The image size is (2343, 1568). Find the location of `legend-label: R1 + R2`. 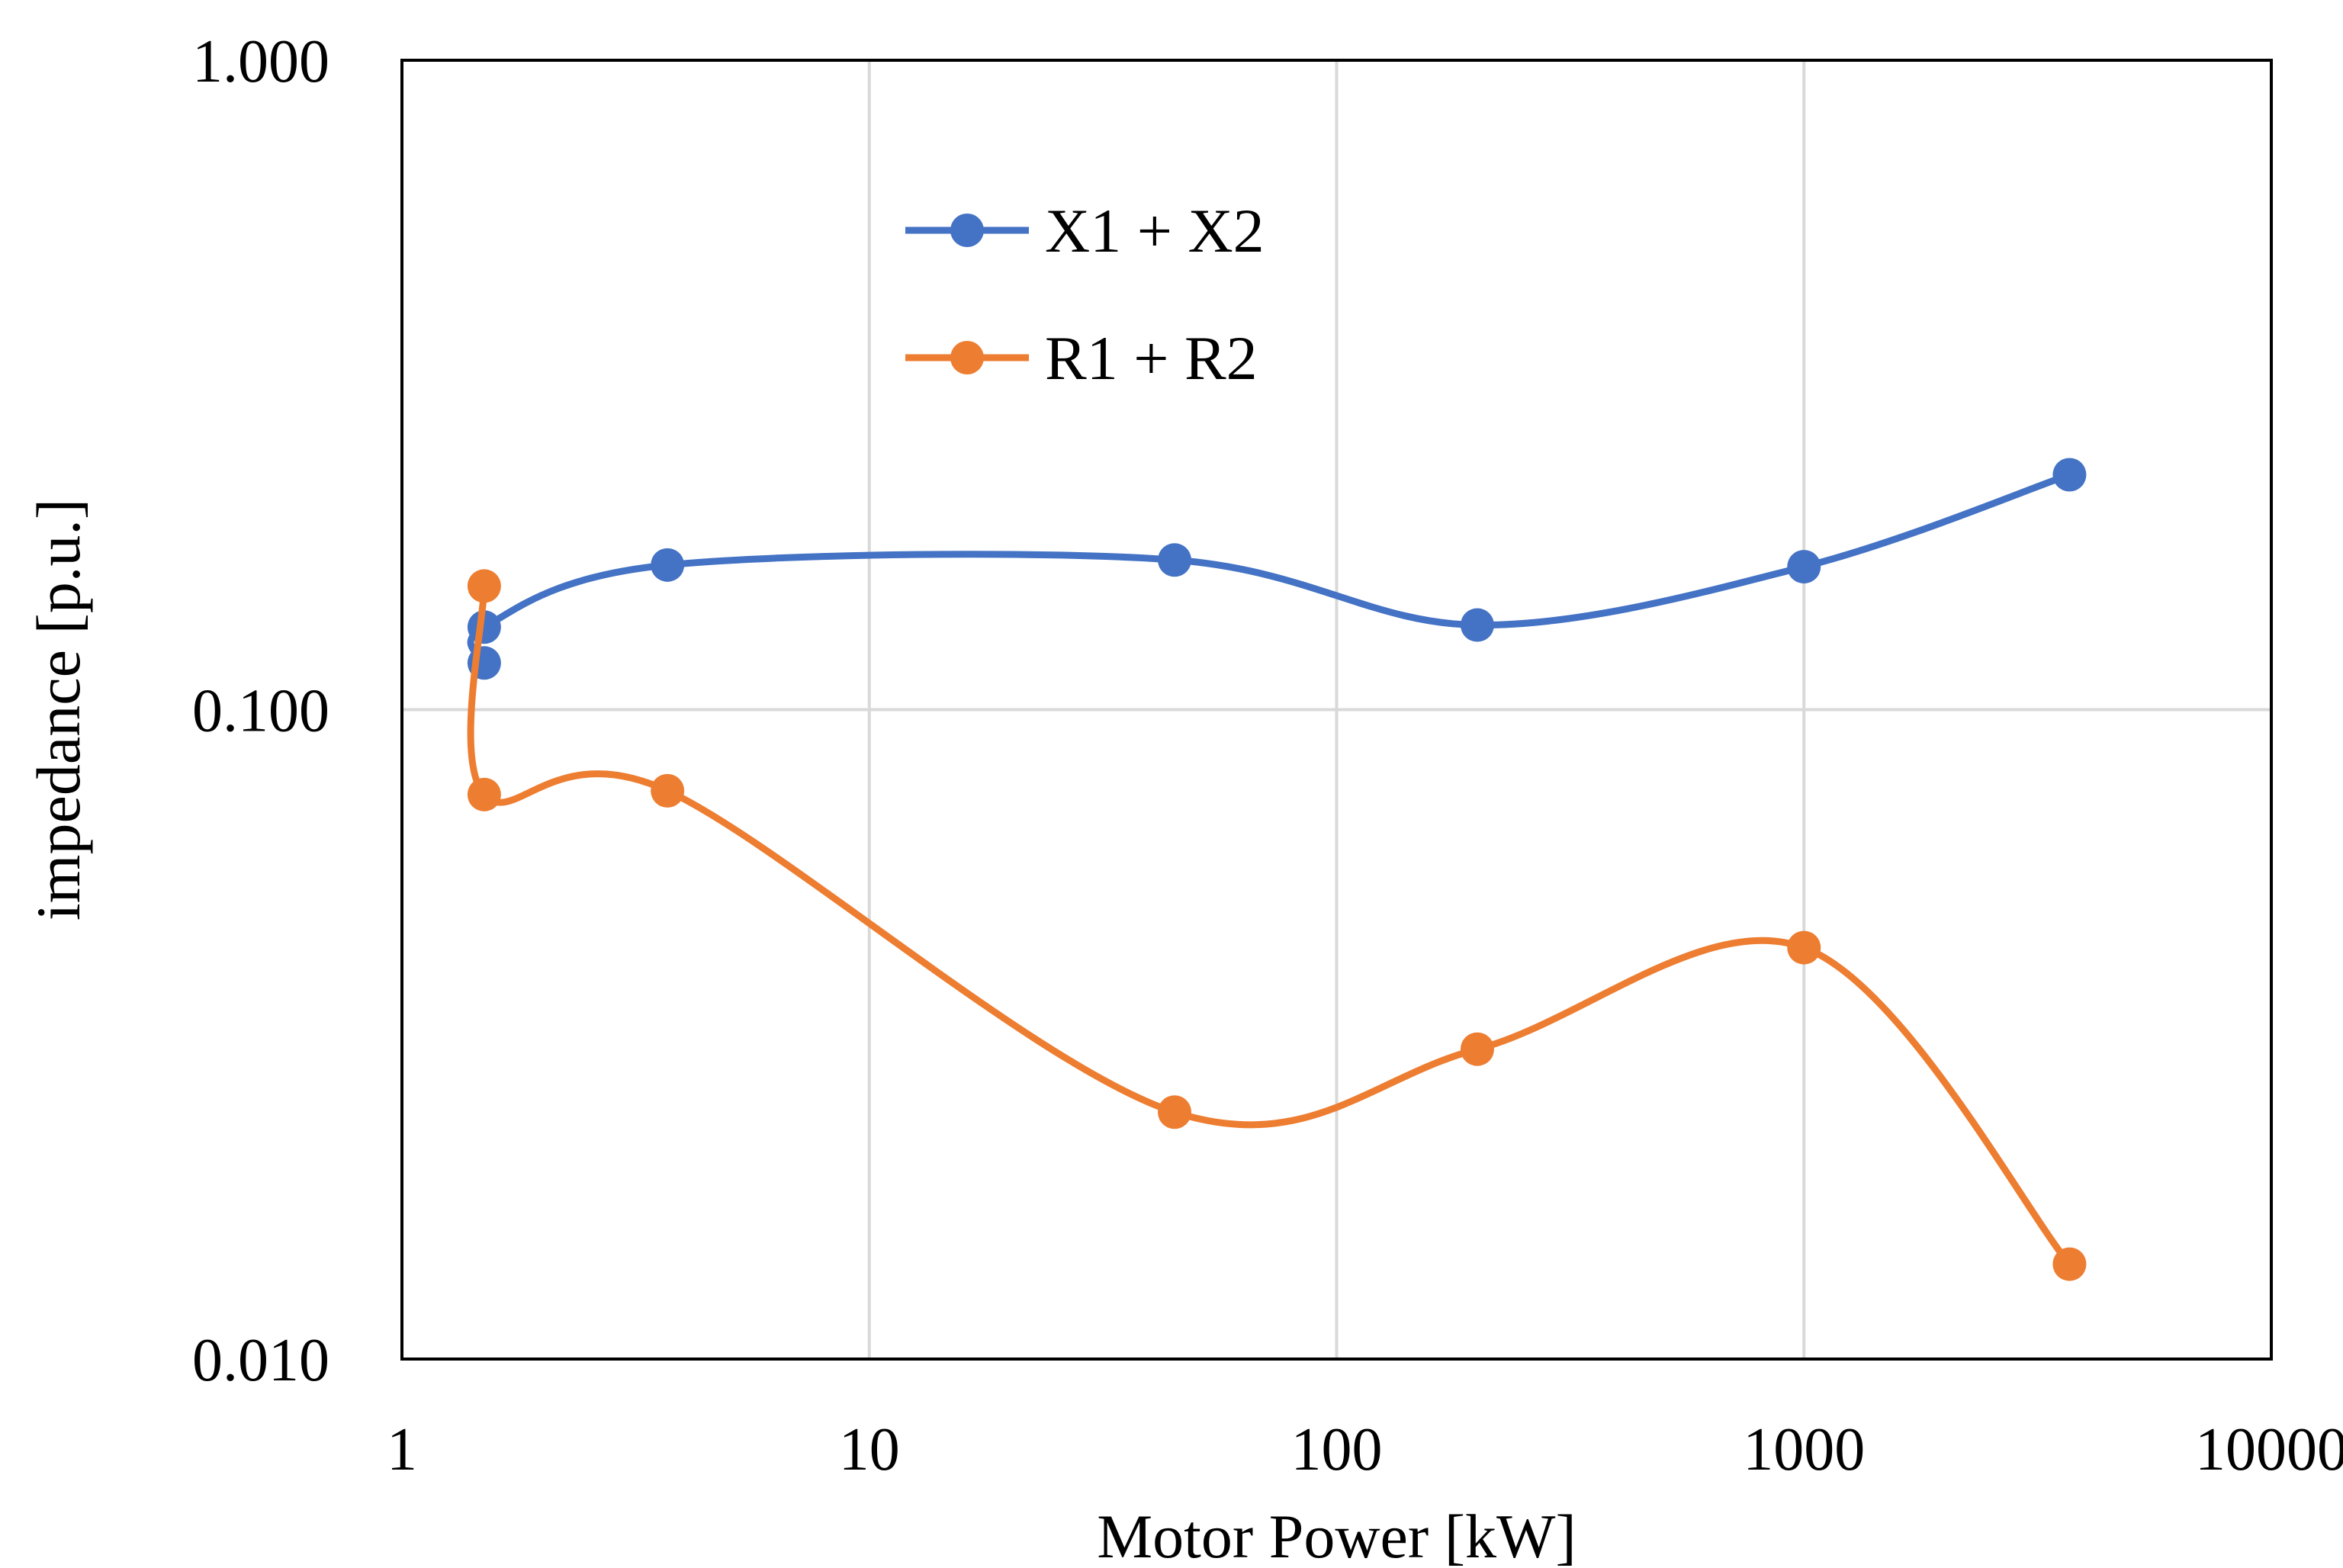

legend-label: R1 + R2 is located at coordinates (1151, 358).